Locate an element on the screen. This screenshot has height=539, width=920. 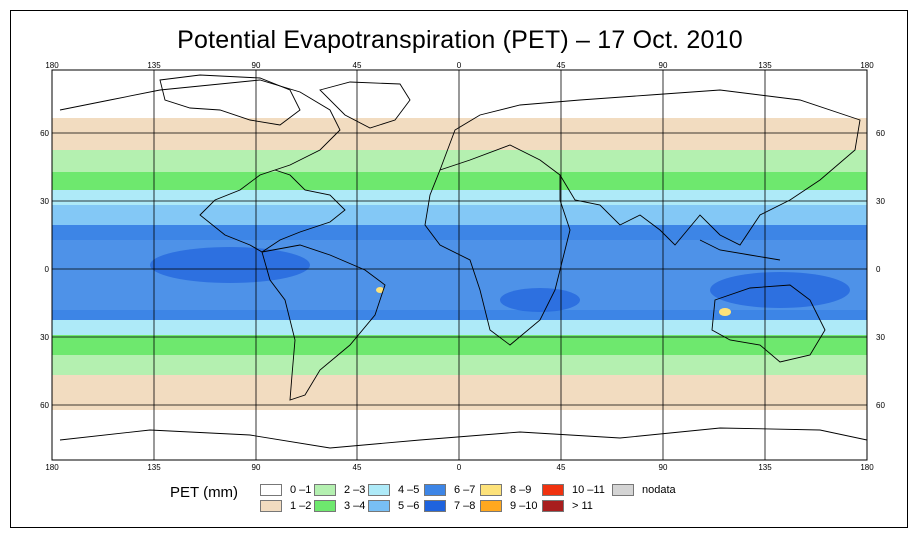
pet-band-0-1-south is located at coordinates (459, 435).